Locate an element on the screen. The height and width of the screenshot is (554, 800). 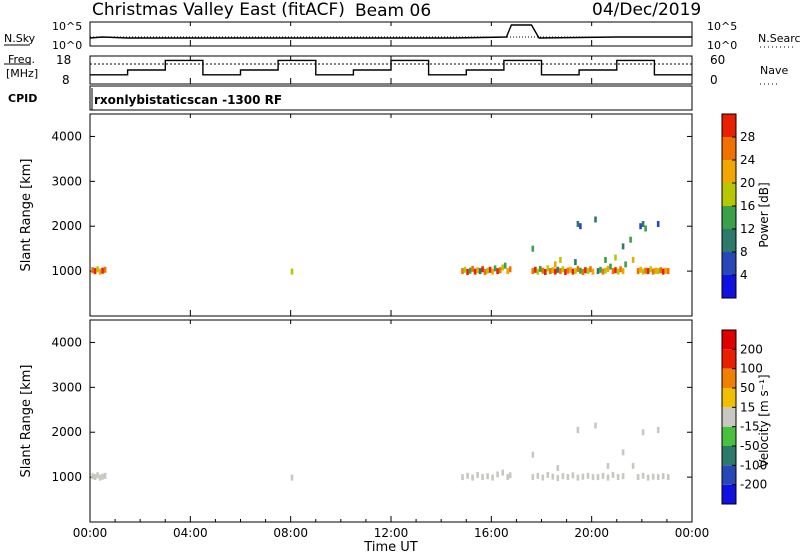
freq-strip: Freq. [MHz] 18 8 60 0 Nave is located at coordinates (396, 70).